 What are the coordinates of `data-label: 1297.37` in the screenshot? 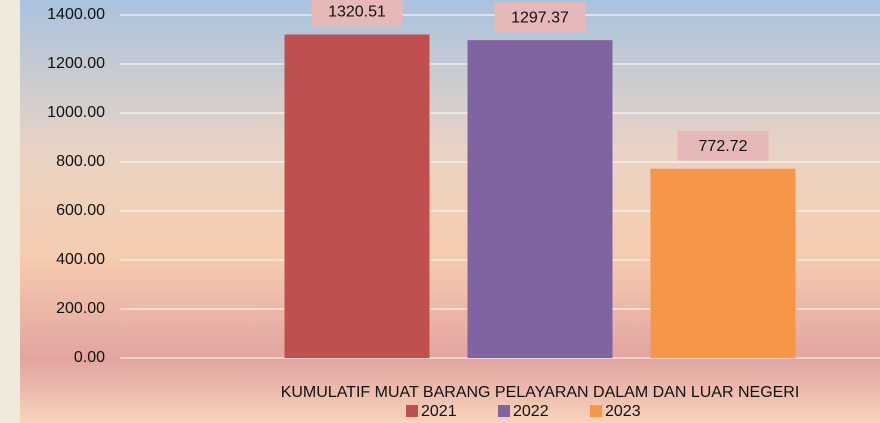 It's located at (540, 17).